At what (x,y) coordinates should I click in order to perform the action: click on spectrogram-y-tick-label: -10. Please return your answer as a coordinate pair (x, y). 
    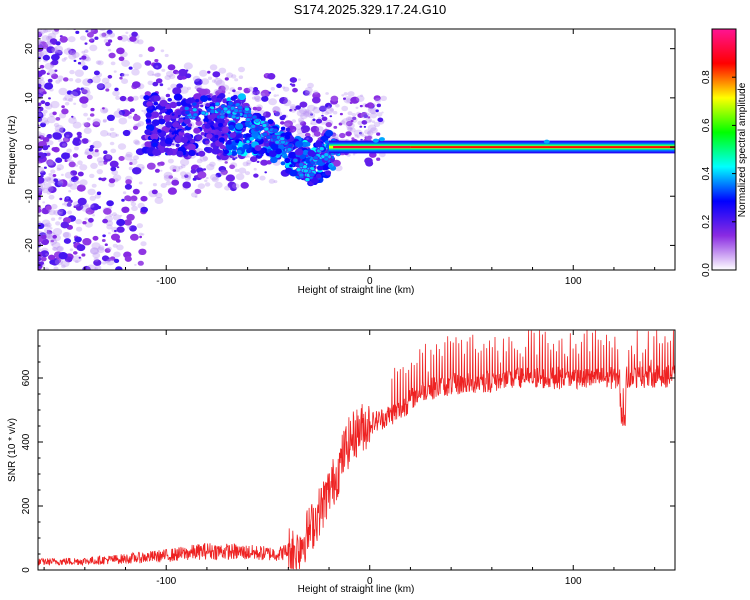
    Looking at the image, I should click on (29, 196).